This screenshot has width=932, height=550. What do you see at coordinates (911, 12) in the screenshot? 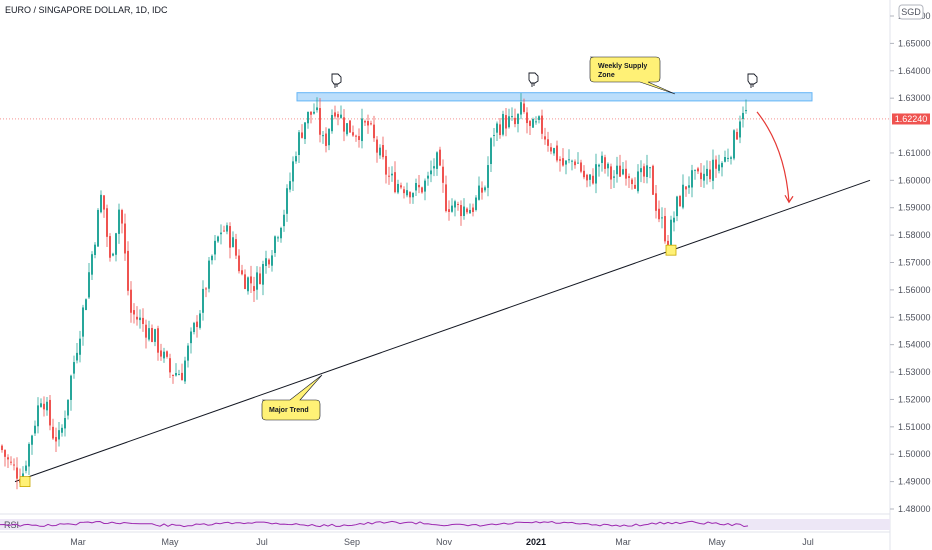
I see `currency-badge: SGD` at bounding box center [911, 12].